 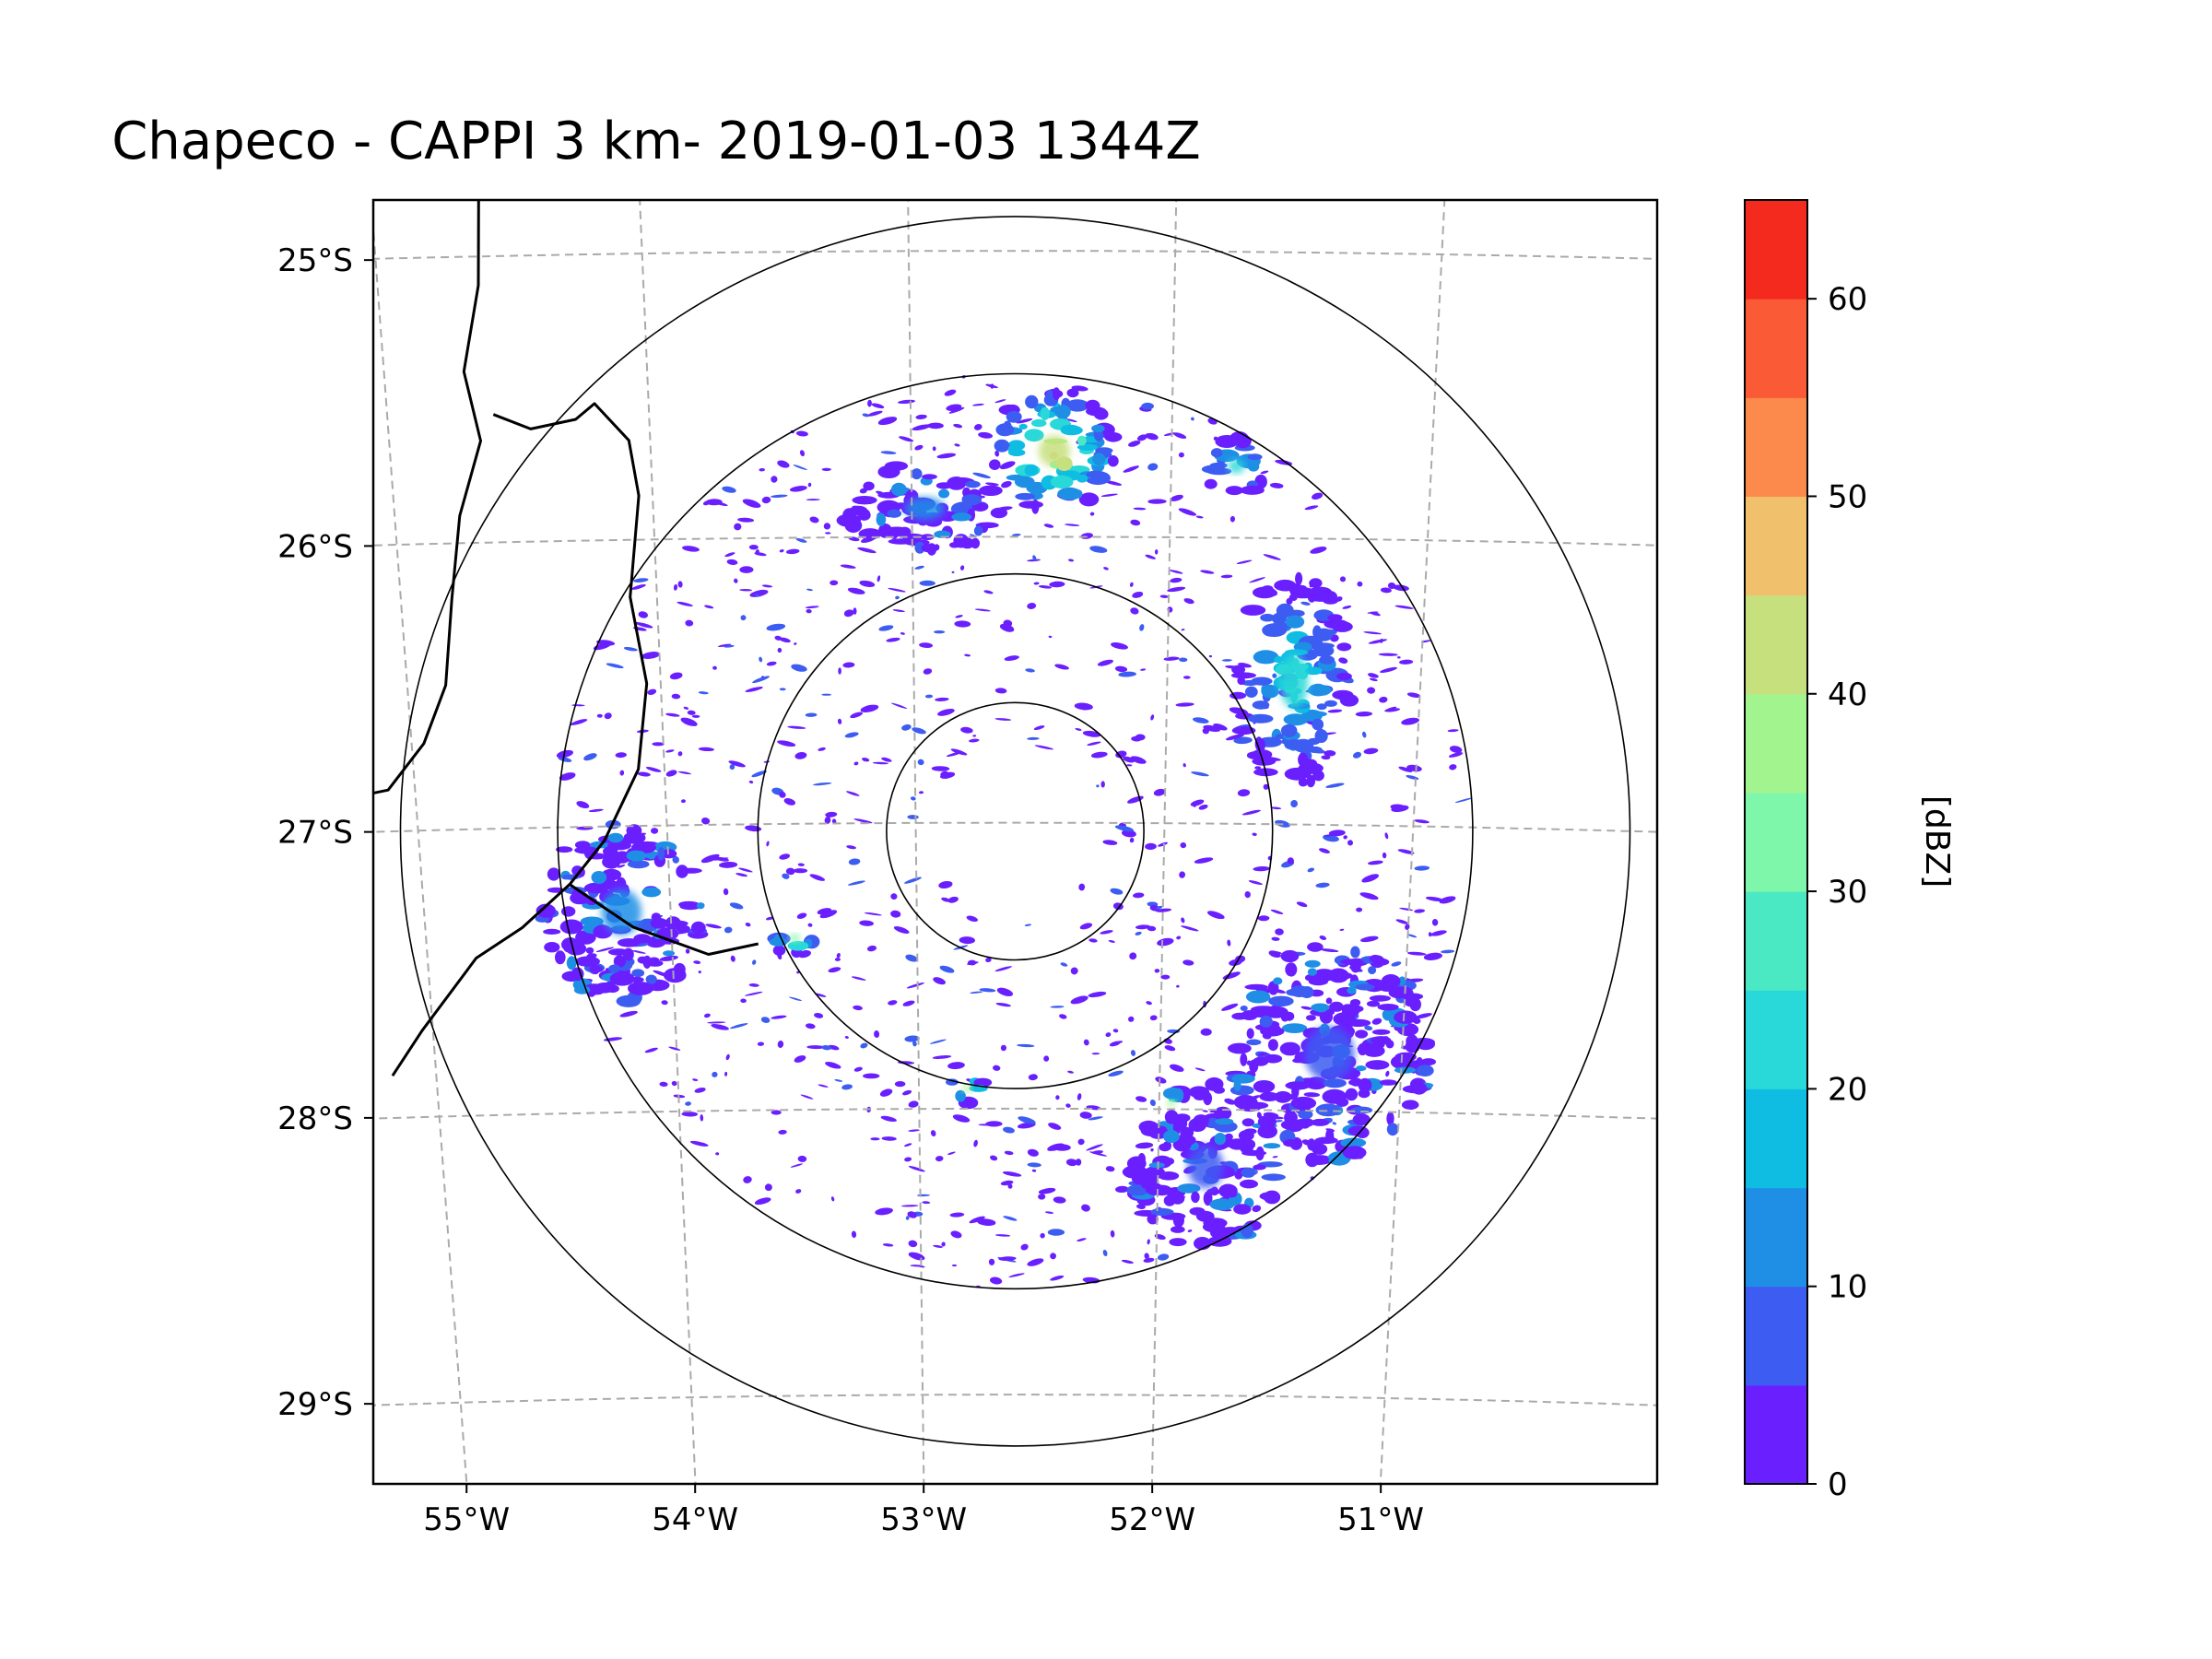 I want to click on x-axis-ticks: 55°W 54°W 53°W 52°W 51°W, so click(x=923, y=1511).